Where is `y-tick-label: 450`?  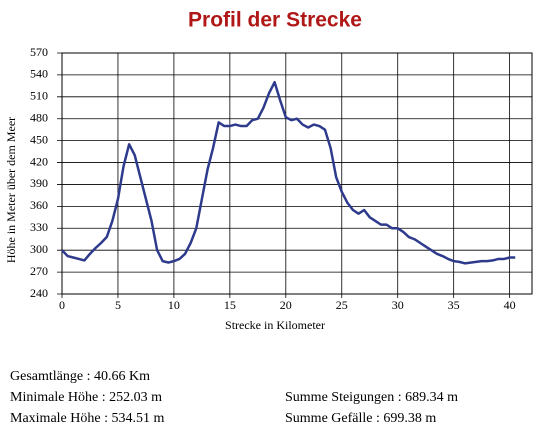 y-tick-label: 450 is located at coordinates (39, 139).